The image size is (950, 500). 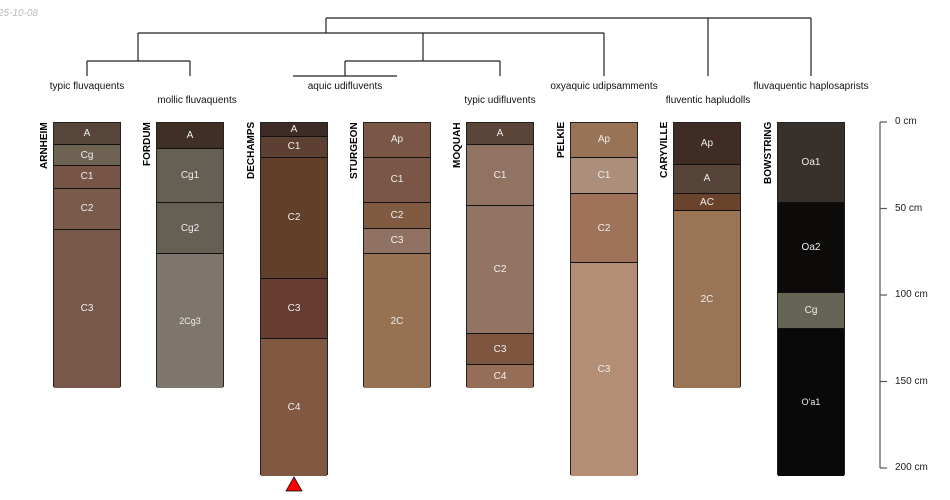 I want to click on horizon: Cg1, so click(x=190, y=175).